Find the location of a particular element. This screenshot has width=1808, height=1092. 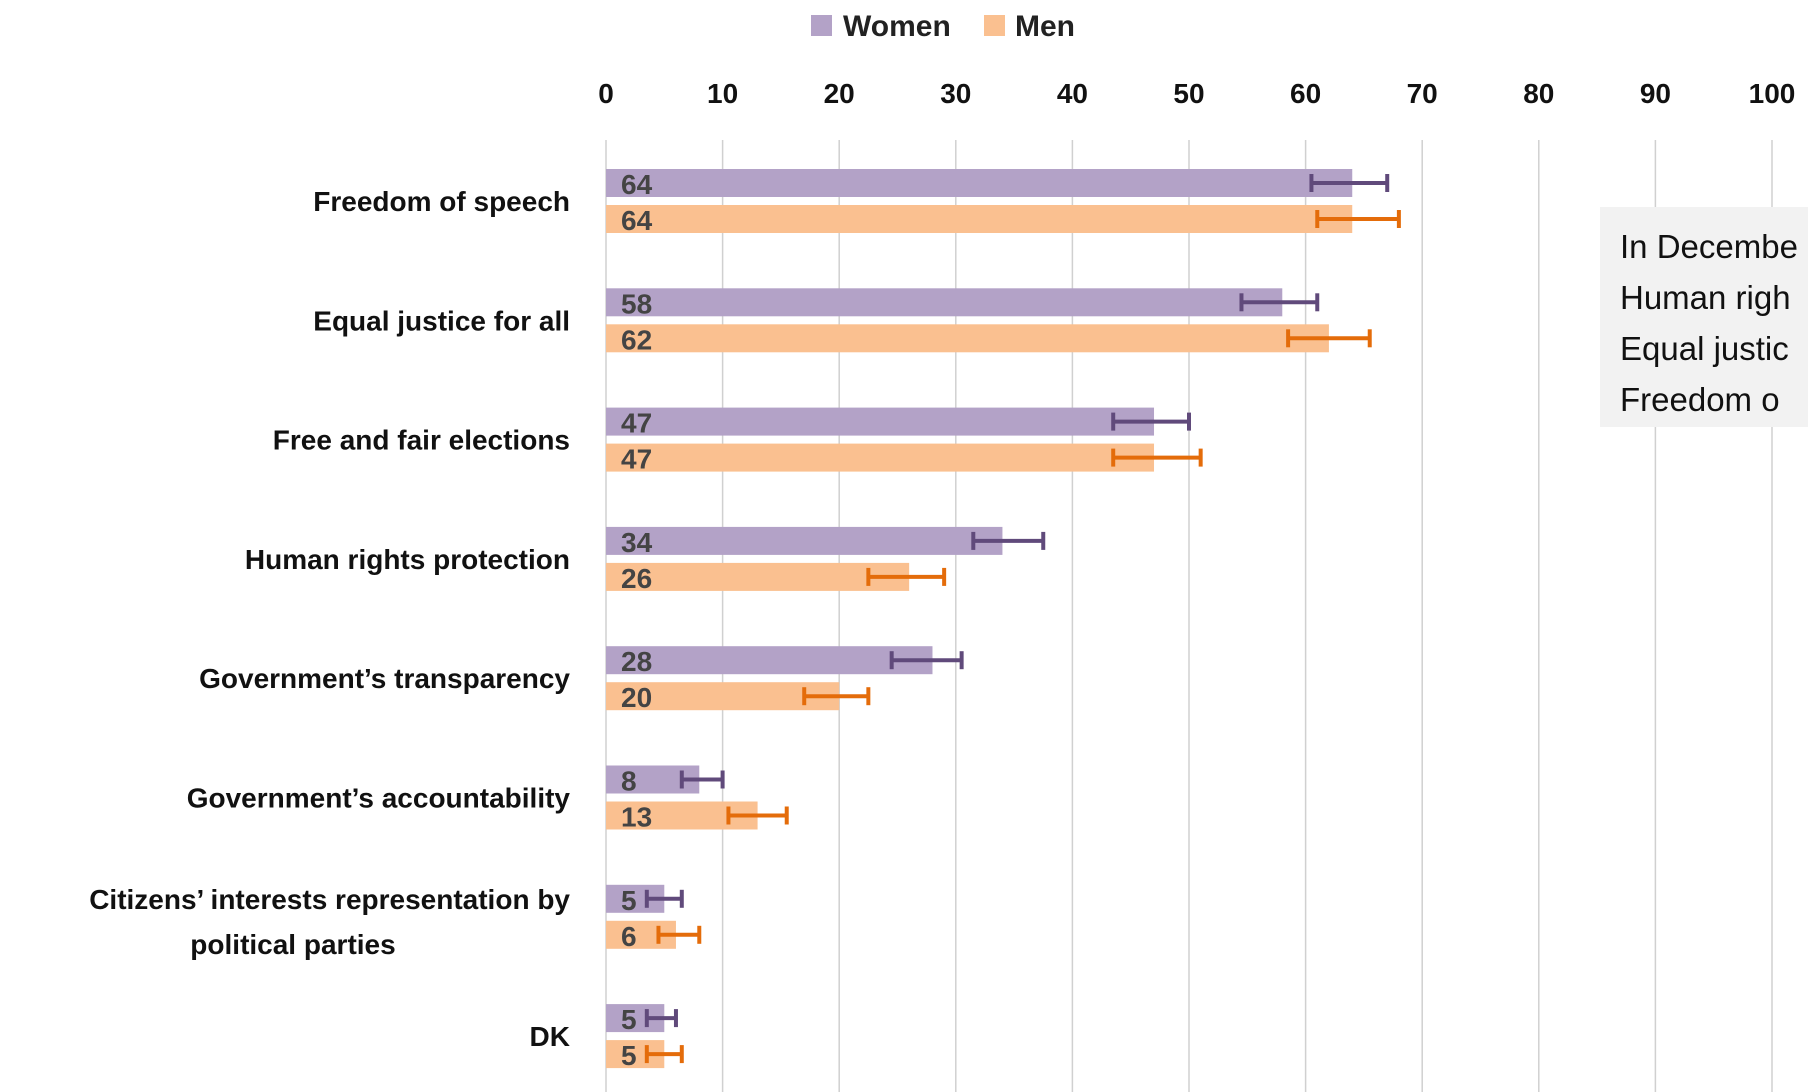

tick-label: 80 is located at coordinates (1538, 93).